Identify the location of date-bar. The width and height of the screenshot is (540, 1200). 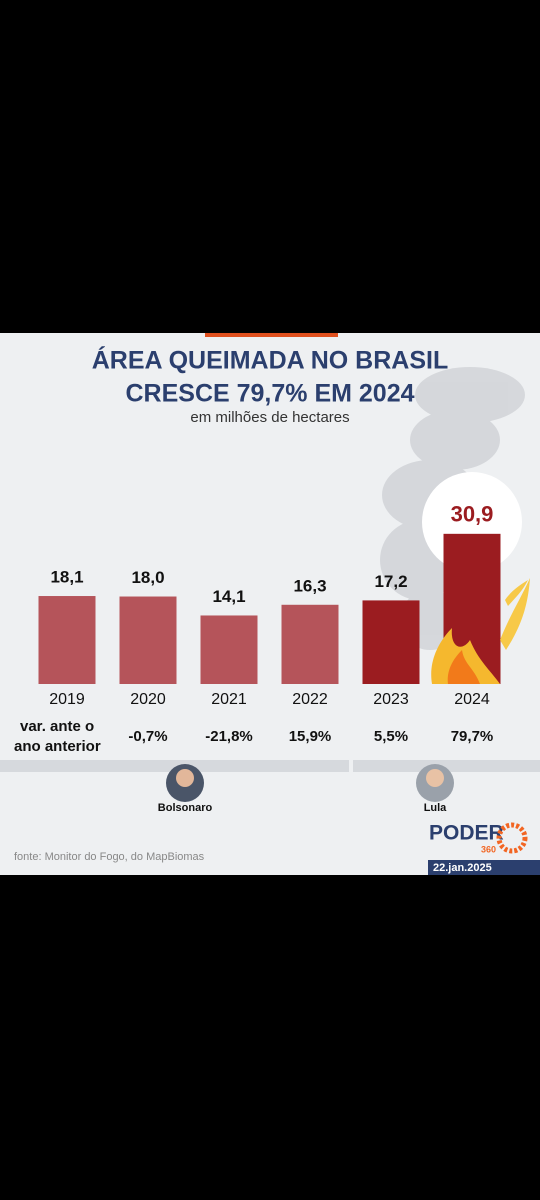
(484, 867).